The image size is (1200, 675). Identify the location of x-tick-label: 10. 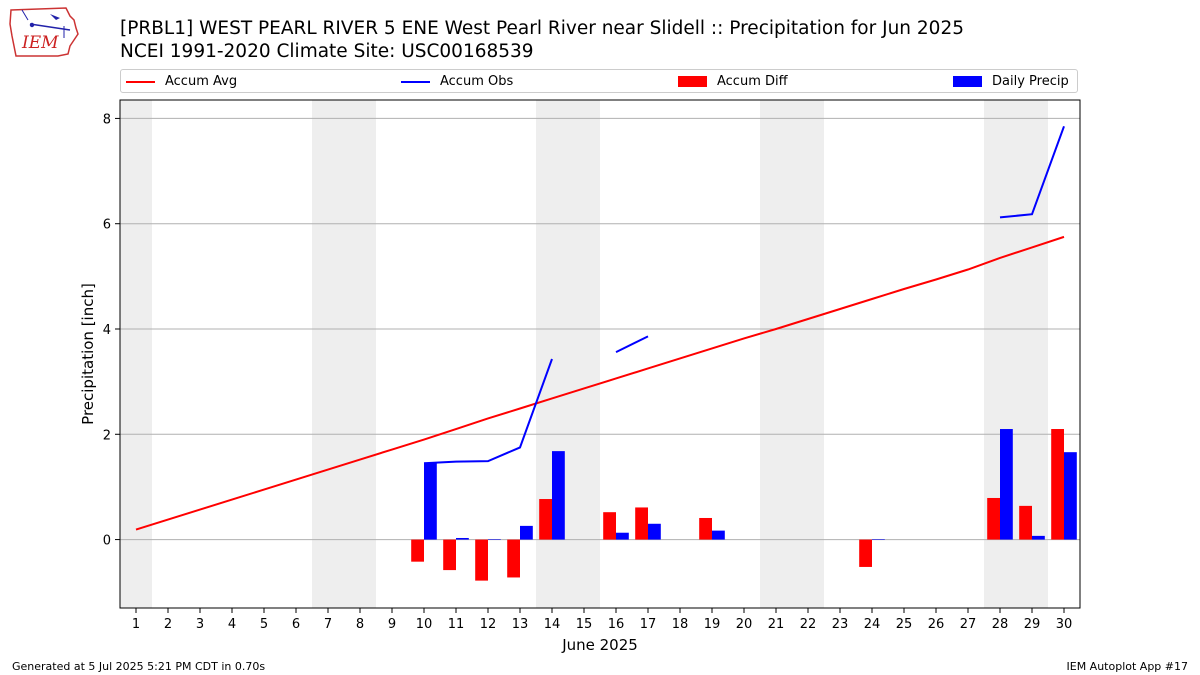
(424, 624).